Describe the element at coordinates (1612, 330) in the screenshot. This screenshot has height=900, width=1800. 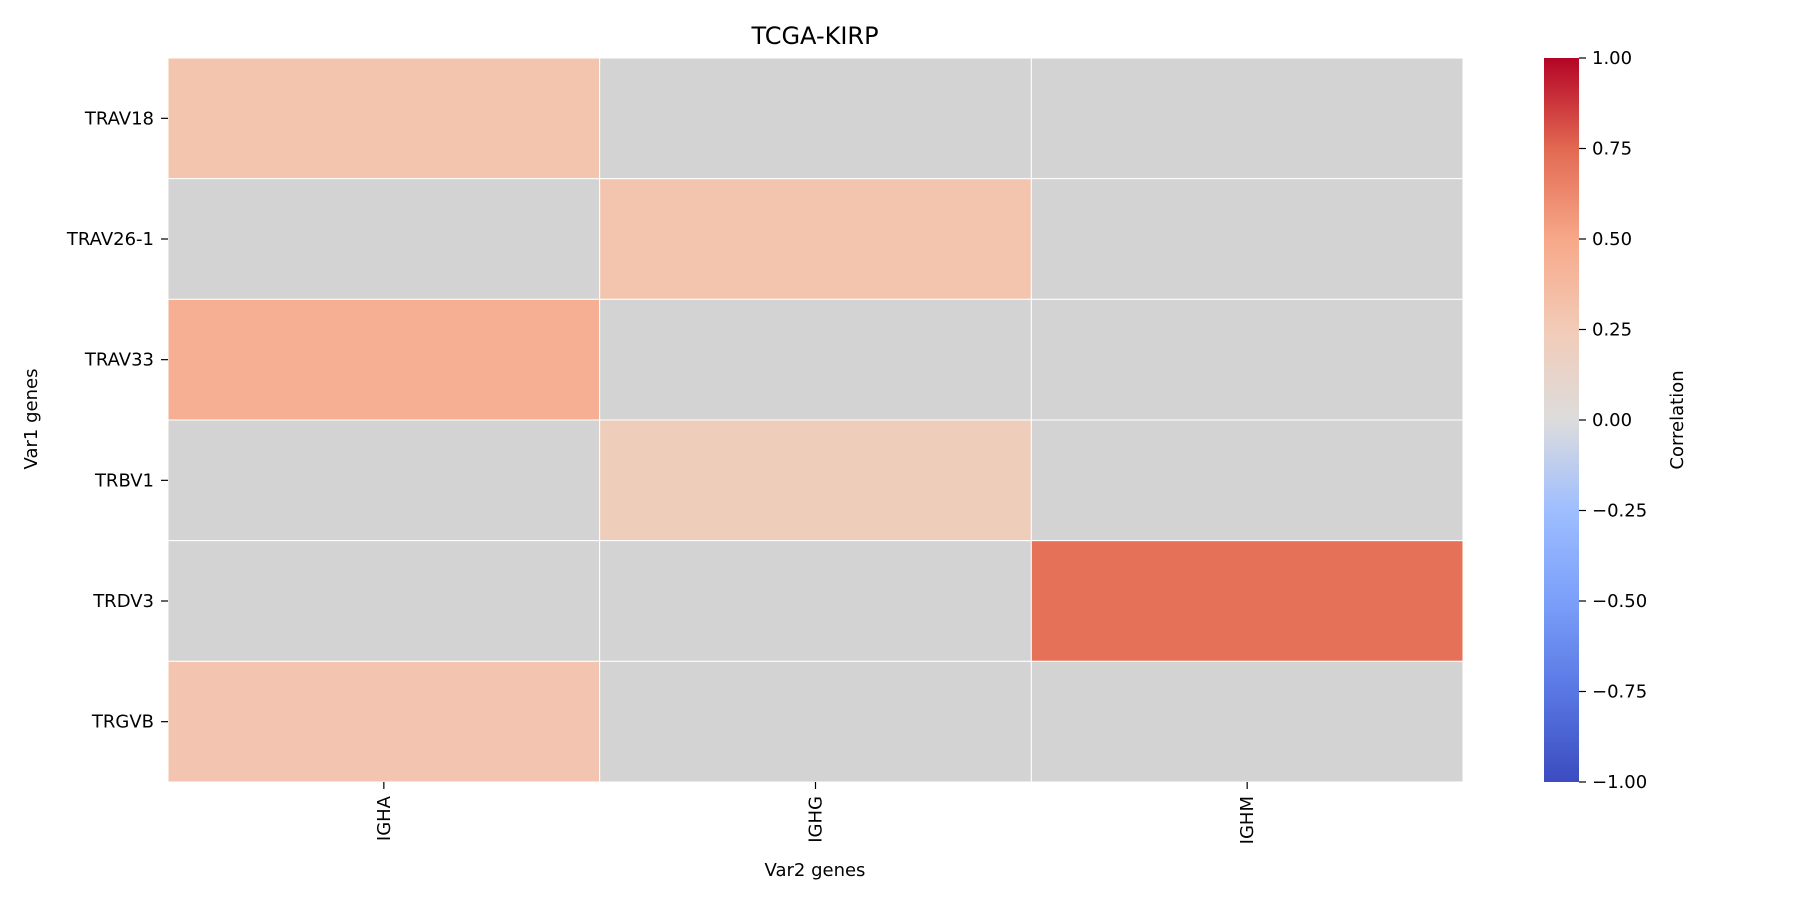
I see `colorbar-tick-label: 0.25` at that location.